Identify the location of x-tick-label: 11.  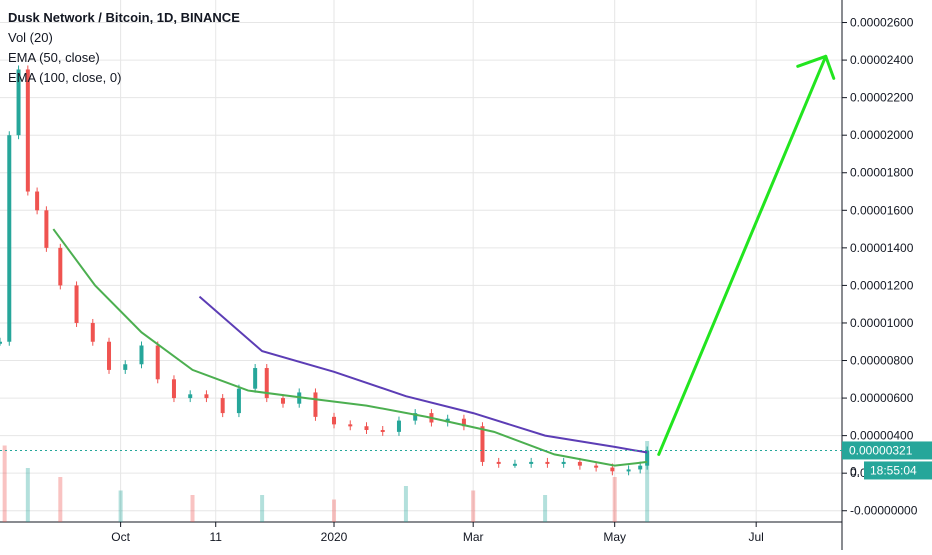
(215, 537).